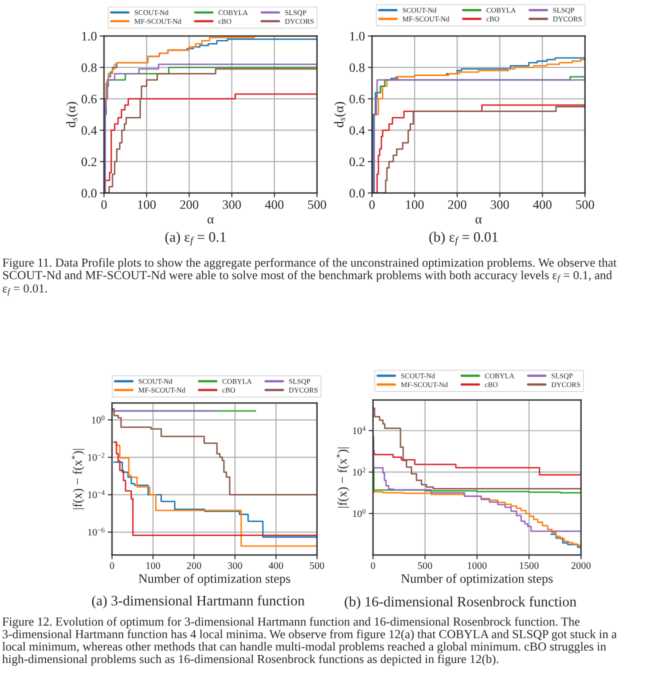 The height and width of the screenshot is (680, 663). What do you see at coordinates (195, 239) in the screenshot?
I see `text: (a) ε$_{f}$ = 0.1` at bounding box center [195, 239].